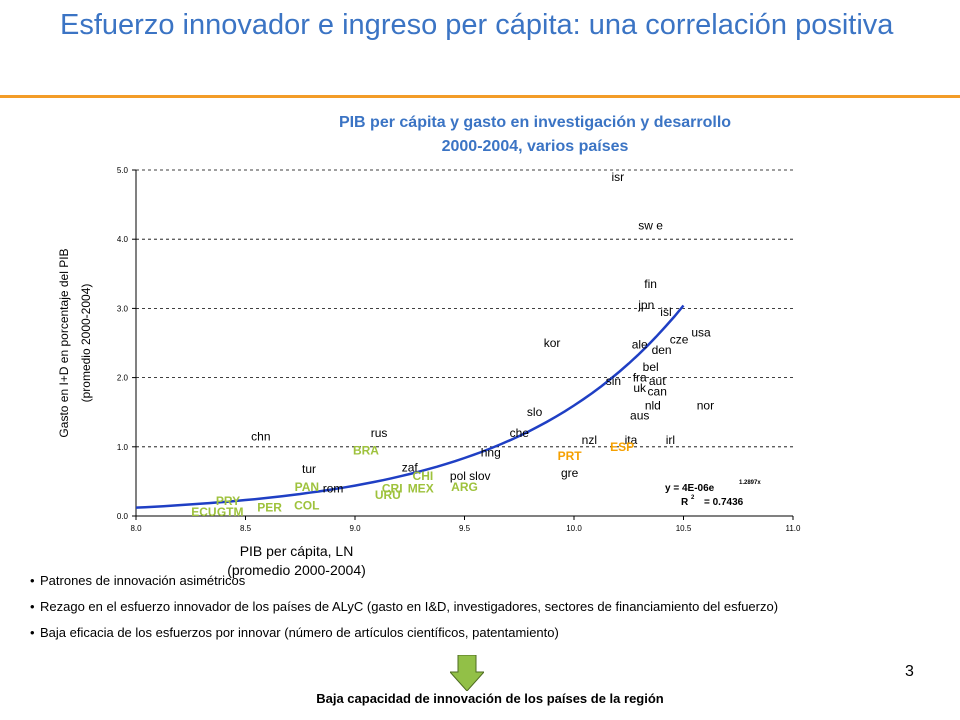  Describe the element at coordinates (570, 456) in the screenshot. I see `point-label-prt: PRT` at that location.